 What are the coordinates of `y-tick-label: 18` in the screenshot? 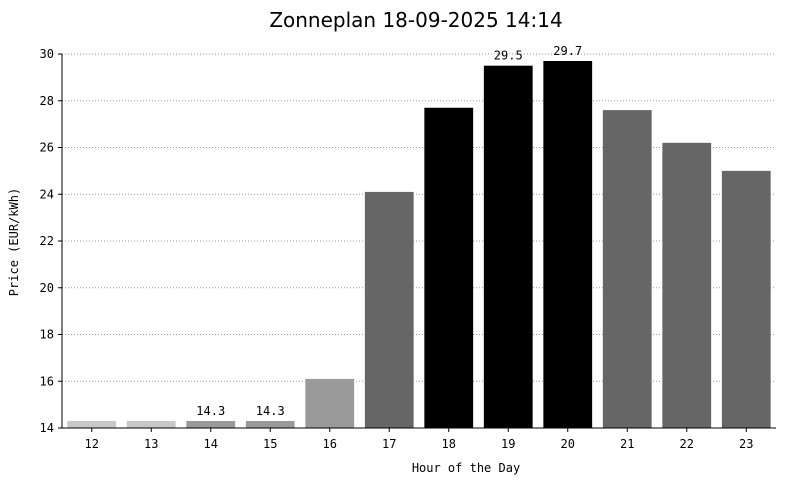 It's located at (47, 335).